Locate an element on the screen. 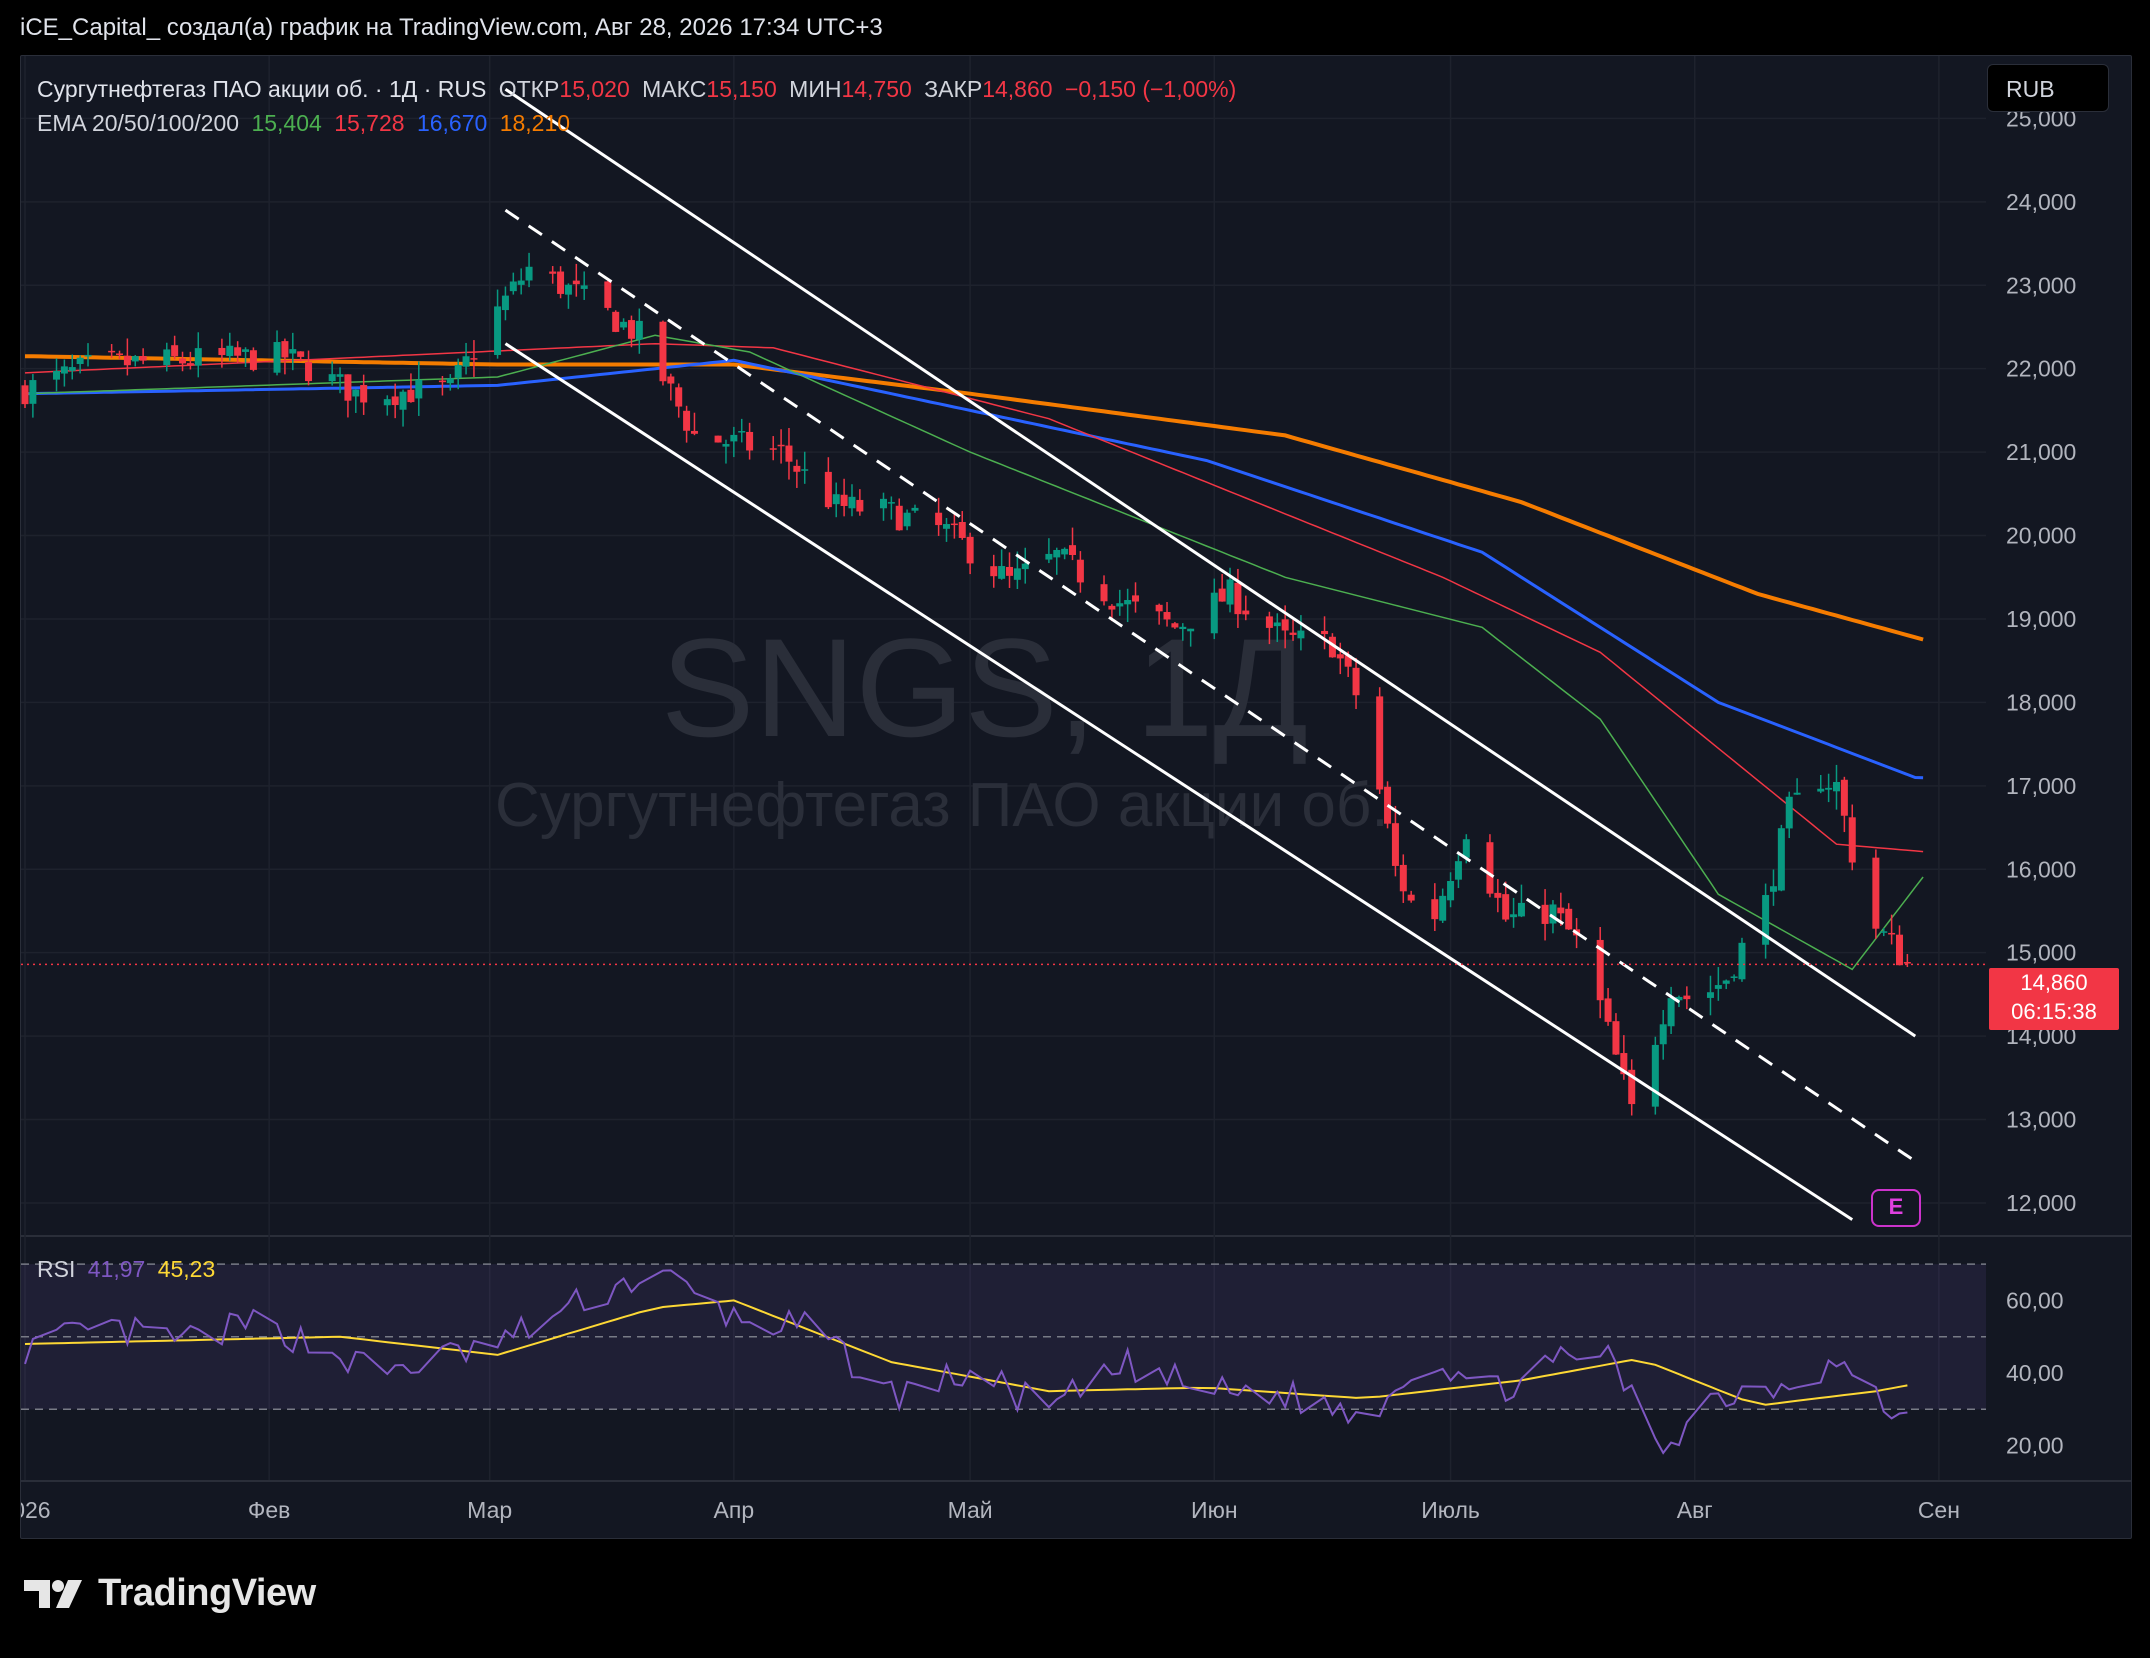 The height and width of the screenshot is (1658, 2150). tradingview-wordmark: TradingView is located at coordinates (207, 1593).